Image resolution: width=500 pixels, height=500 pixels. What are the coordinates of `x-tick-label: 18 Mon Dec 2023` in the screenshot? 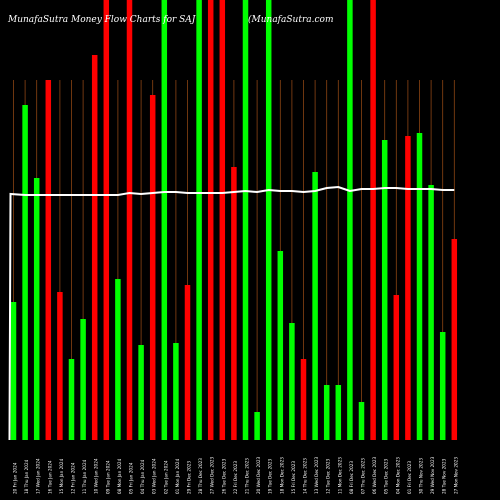 It's located at (281, 475).